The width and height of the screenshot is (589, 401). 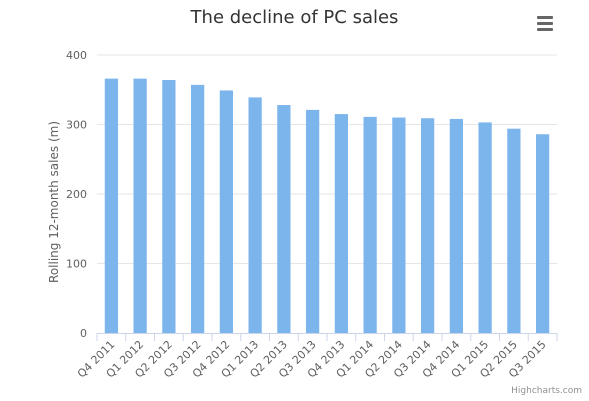 What do you see at coordinates (76, 125) in the screenshot?
I see `y-tick-label: 300` at bounding box center [76, 125].